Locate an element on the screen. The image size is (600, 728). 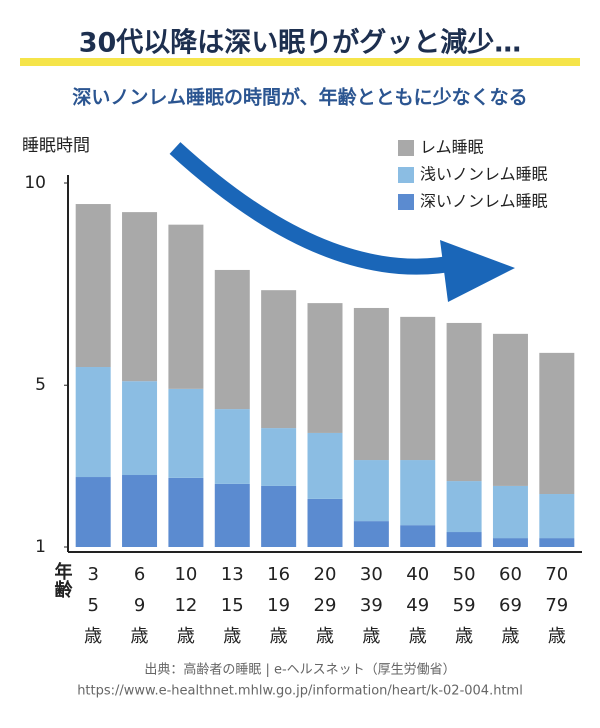
x-tick-label: 60 is located at coordinates (510, 574).